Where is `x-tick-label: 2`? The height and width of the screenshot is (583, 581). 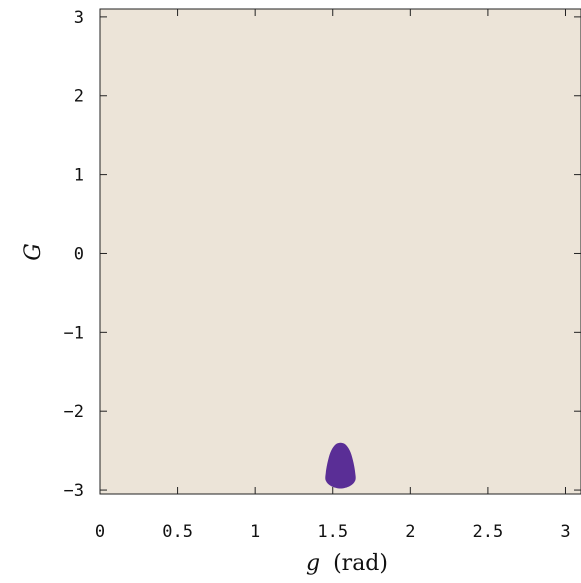 x-tick-label: 2 is located at coordinates (410, 532).